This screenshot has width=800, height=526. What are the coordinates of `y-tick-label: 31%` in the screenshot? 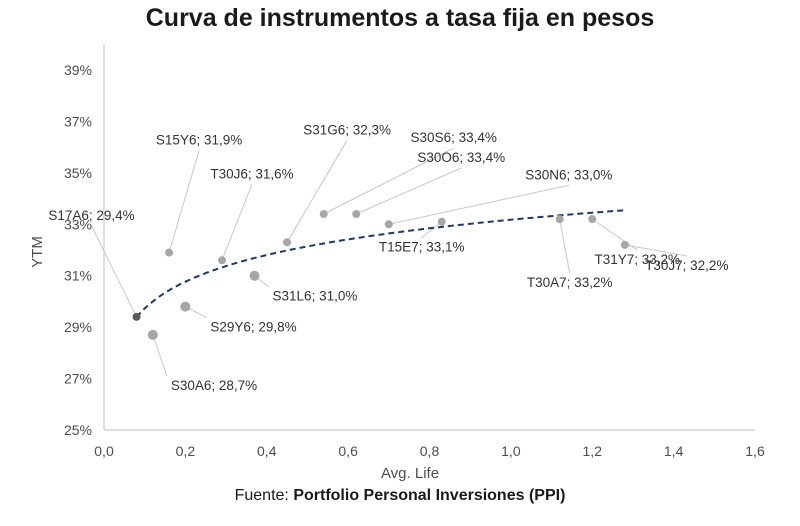 It's located at (78, 276).